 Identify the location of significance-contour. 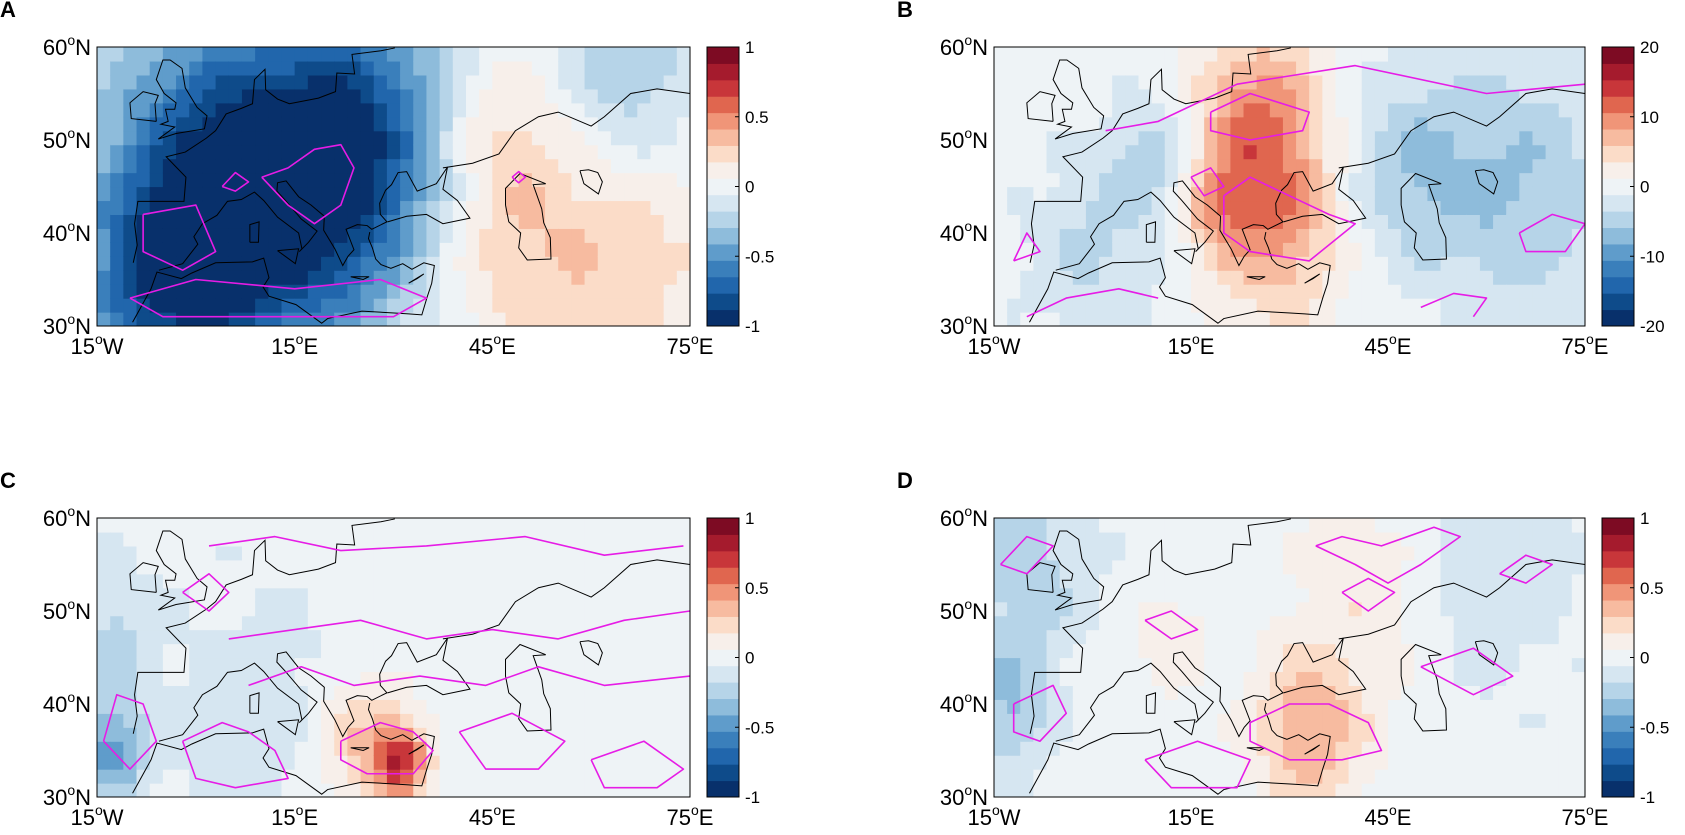
(206, 592).